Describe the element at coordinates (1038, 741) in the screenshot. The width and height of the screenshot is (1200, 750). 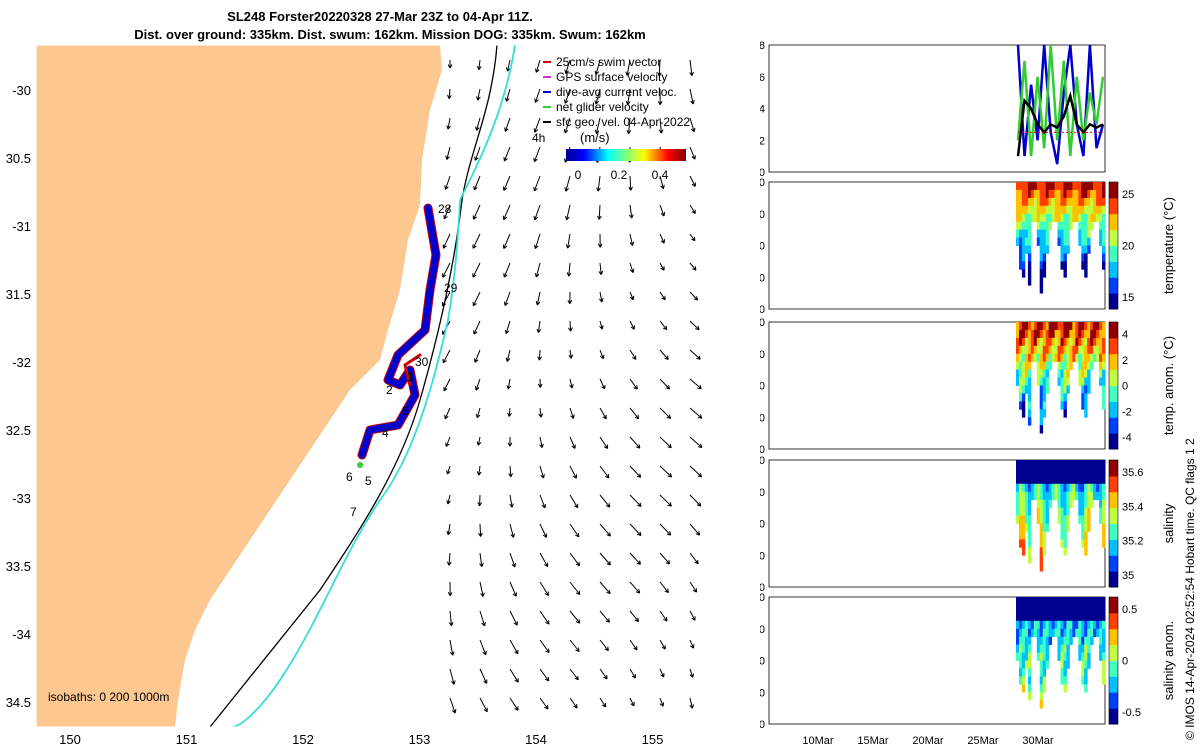
I see `time-tick: 30Mar` at that location.